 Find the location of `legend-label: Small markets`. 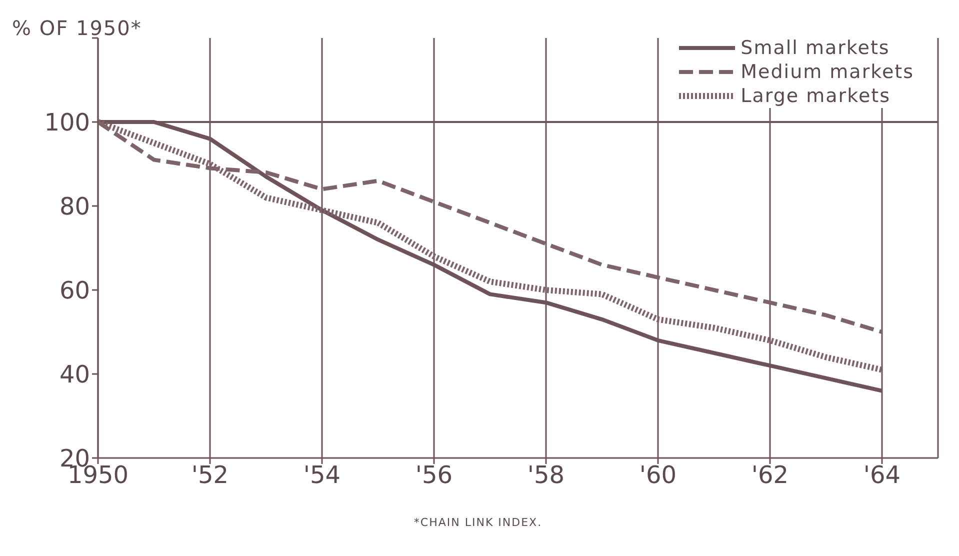

legend-label: Small markets is located at coordinates (815, 48).